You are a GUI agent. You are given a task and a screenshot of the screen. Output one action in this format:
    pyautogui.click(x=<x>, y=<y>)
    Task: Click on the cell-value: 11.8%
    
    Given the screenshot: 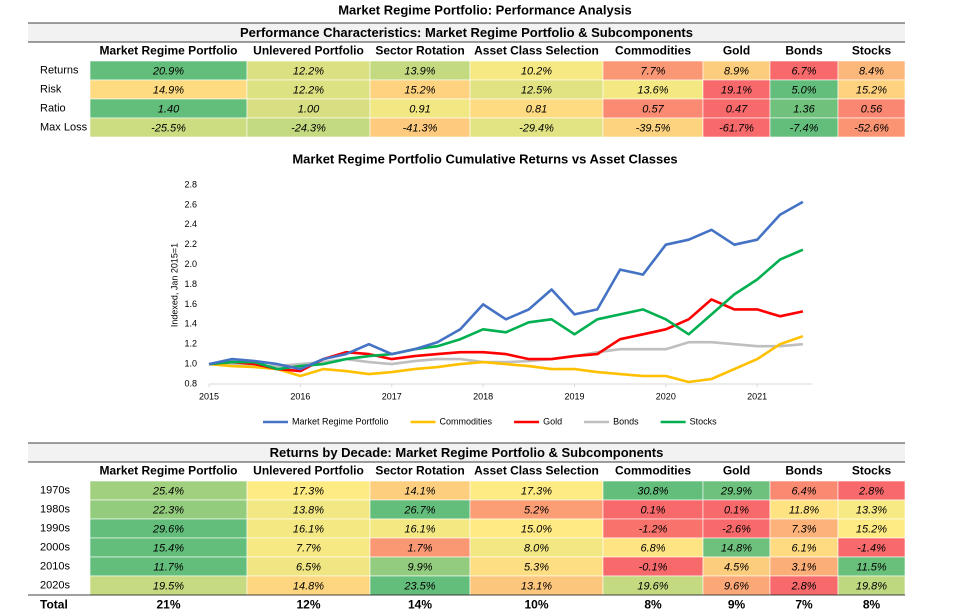 What is the action you would take?
    pyautogui.click(x=804, y=510)
    